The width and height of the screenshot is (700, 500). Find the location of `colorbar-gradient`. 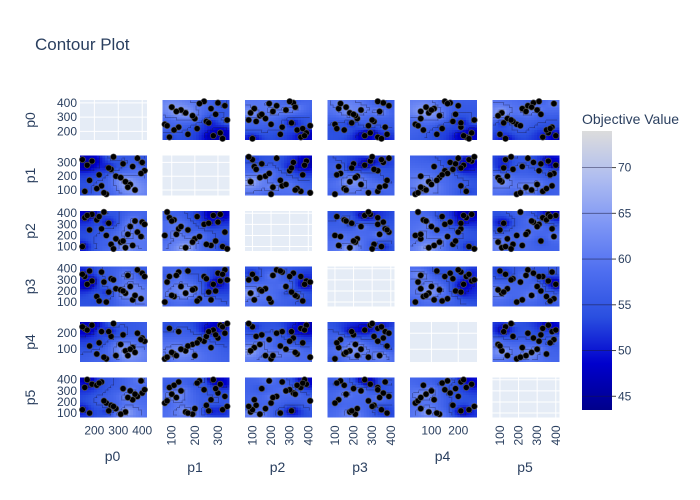

colorbar-gradient is located at coordinates (597, 270).